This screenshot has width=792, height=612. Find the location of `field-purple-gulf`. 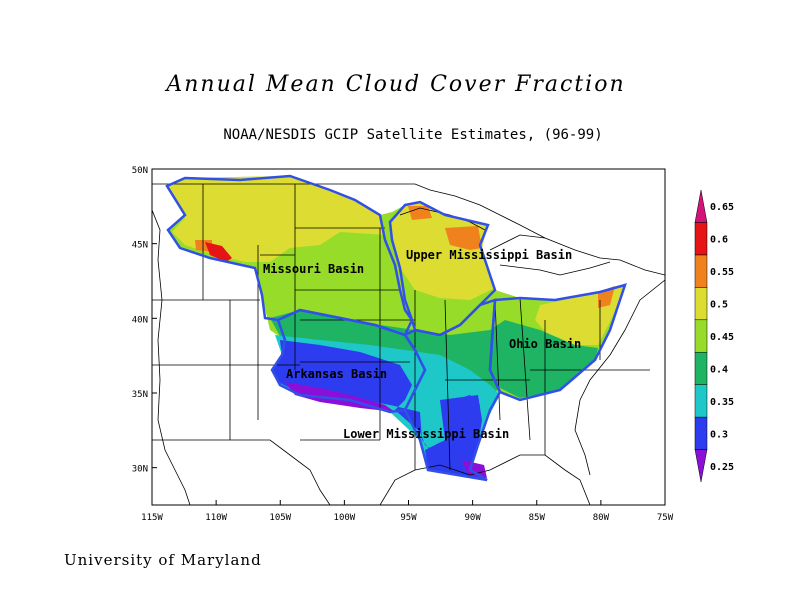

field-purple-gulf is located at coordinates (474, 469).